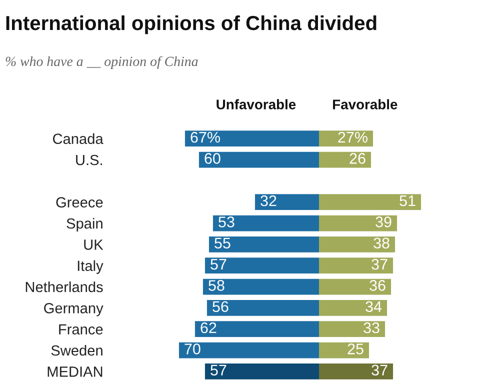 This screenshot has height=391, width=494. I want to click on chart-title: International opinions of China divided, so click(191, 24).